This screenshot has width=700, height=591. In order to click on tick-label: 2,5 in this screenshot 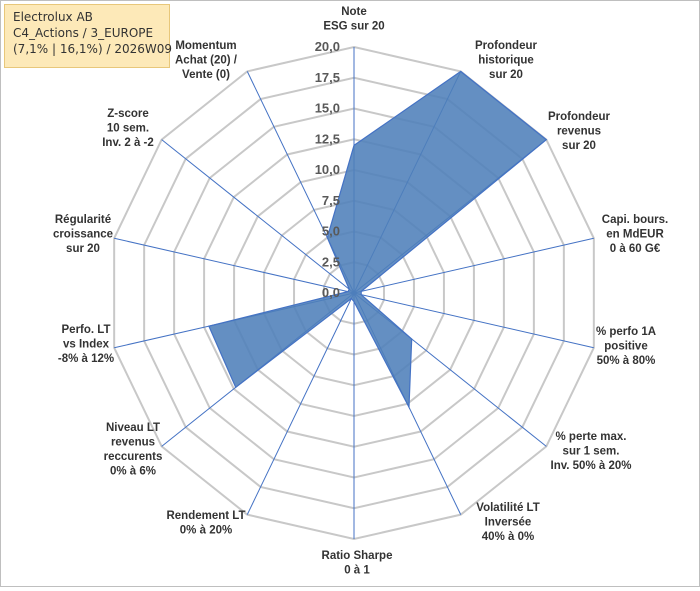, I will do `click(331, 261)`.